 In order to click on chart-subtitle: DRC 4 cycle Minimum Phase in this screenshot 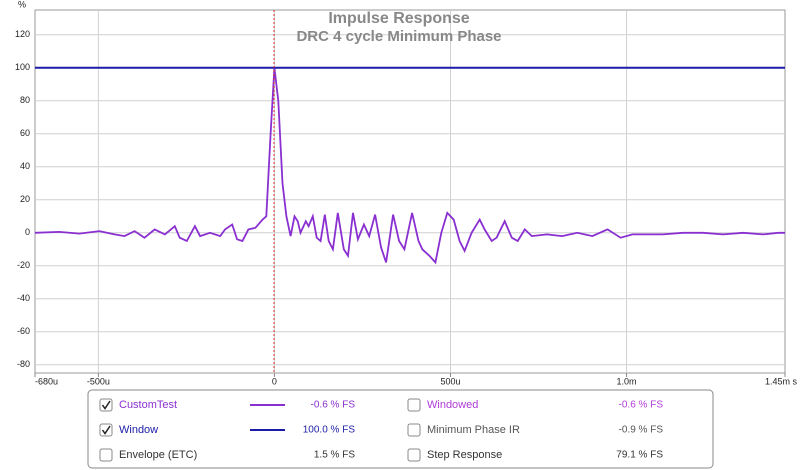, I will do `click(398, 36)`.